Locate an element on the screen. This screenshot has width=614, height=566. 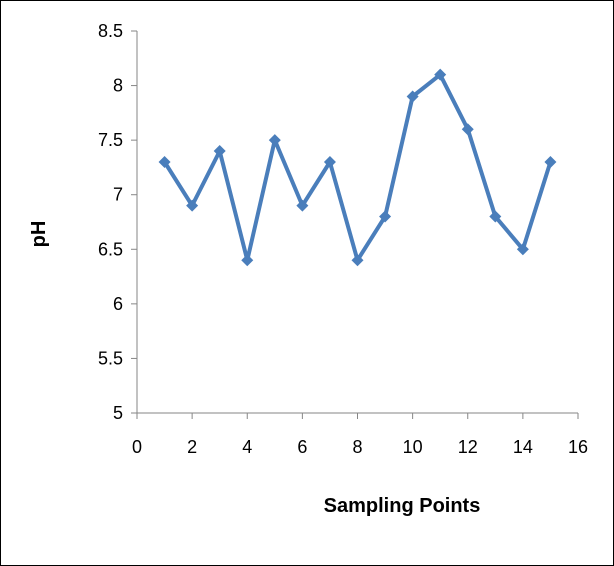
y-tick-label: 5.5 is located at coordinates (110, 358).